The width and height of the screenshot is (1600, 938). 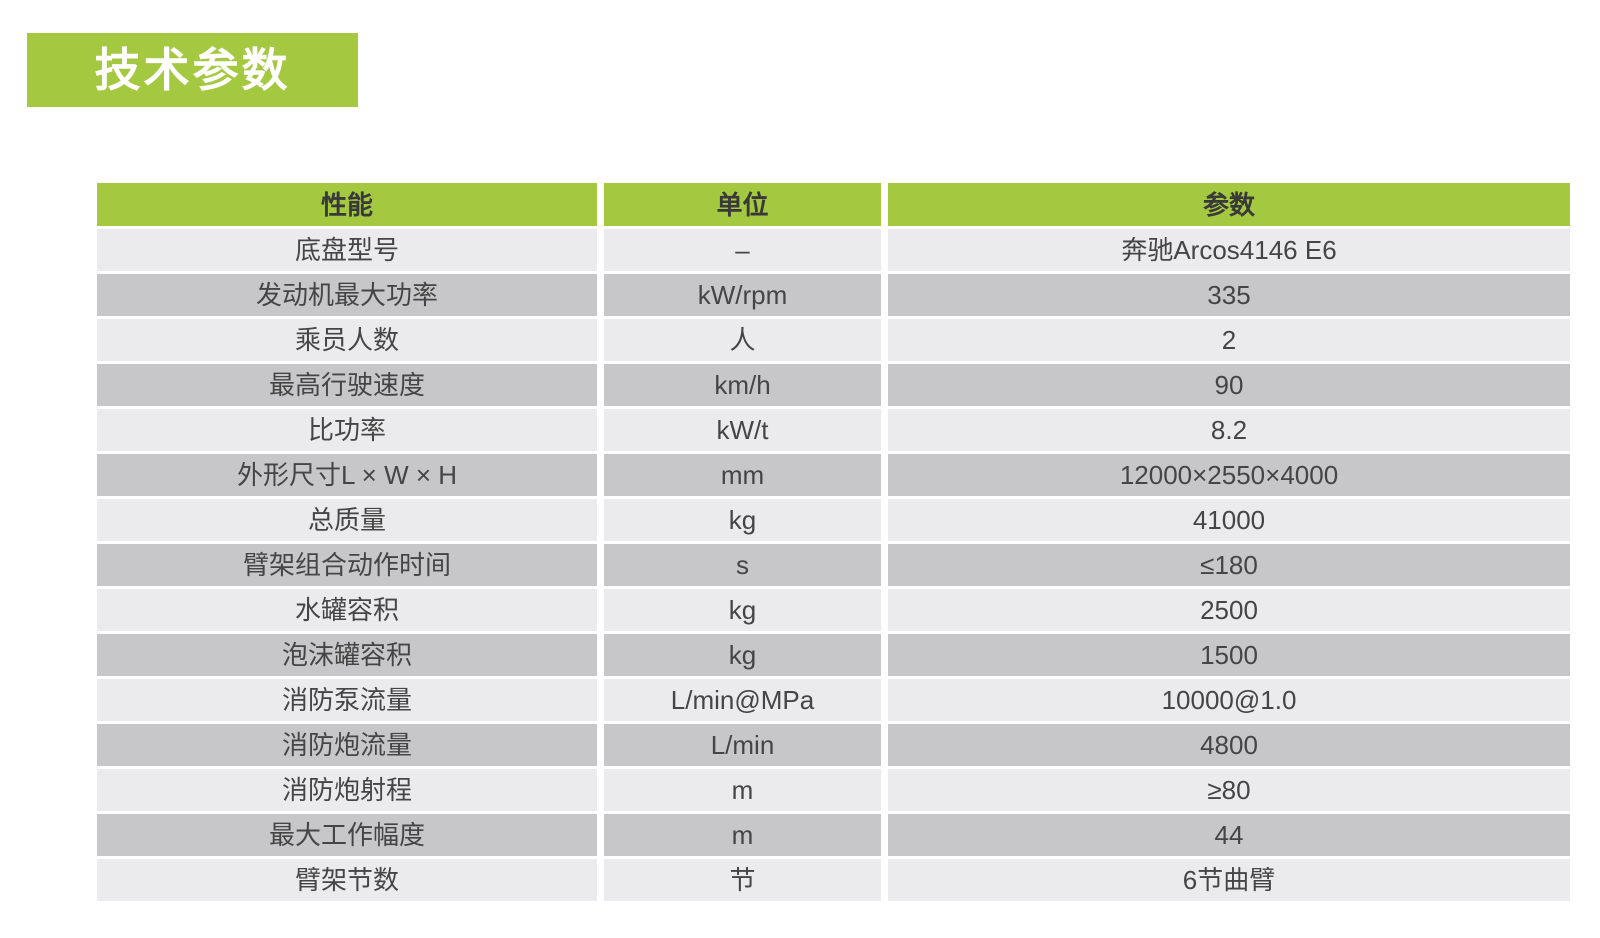 I want to click on spec-name-cell: 臂架组合动作时间, so click(x=347, y=565).